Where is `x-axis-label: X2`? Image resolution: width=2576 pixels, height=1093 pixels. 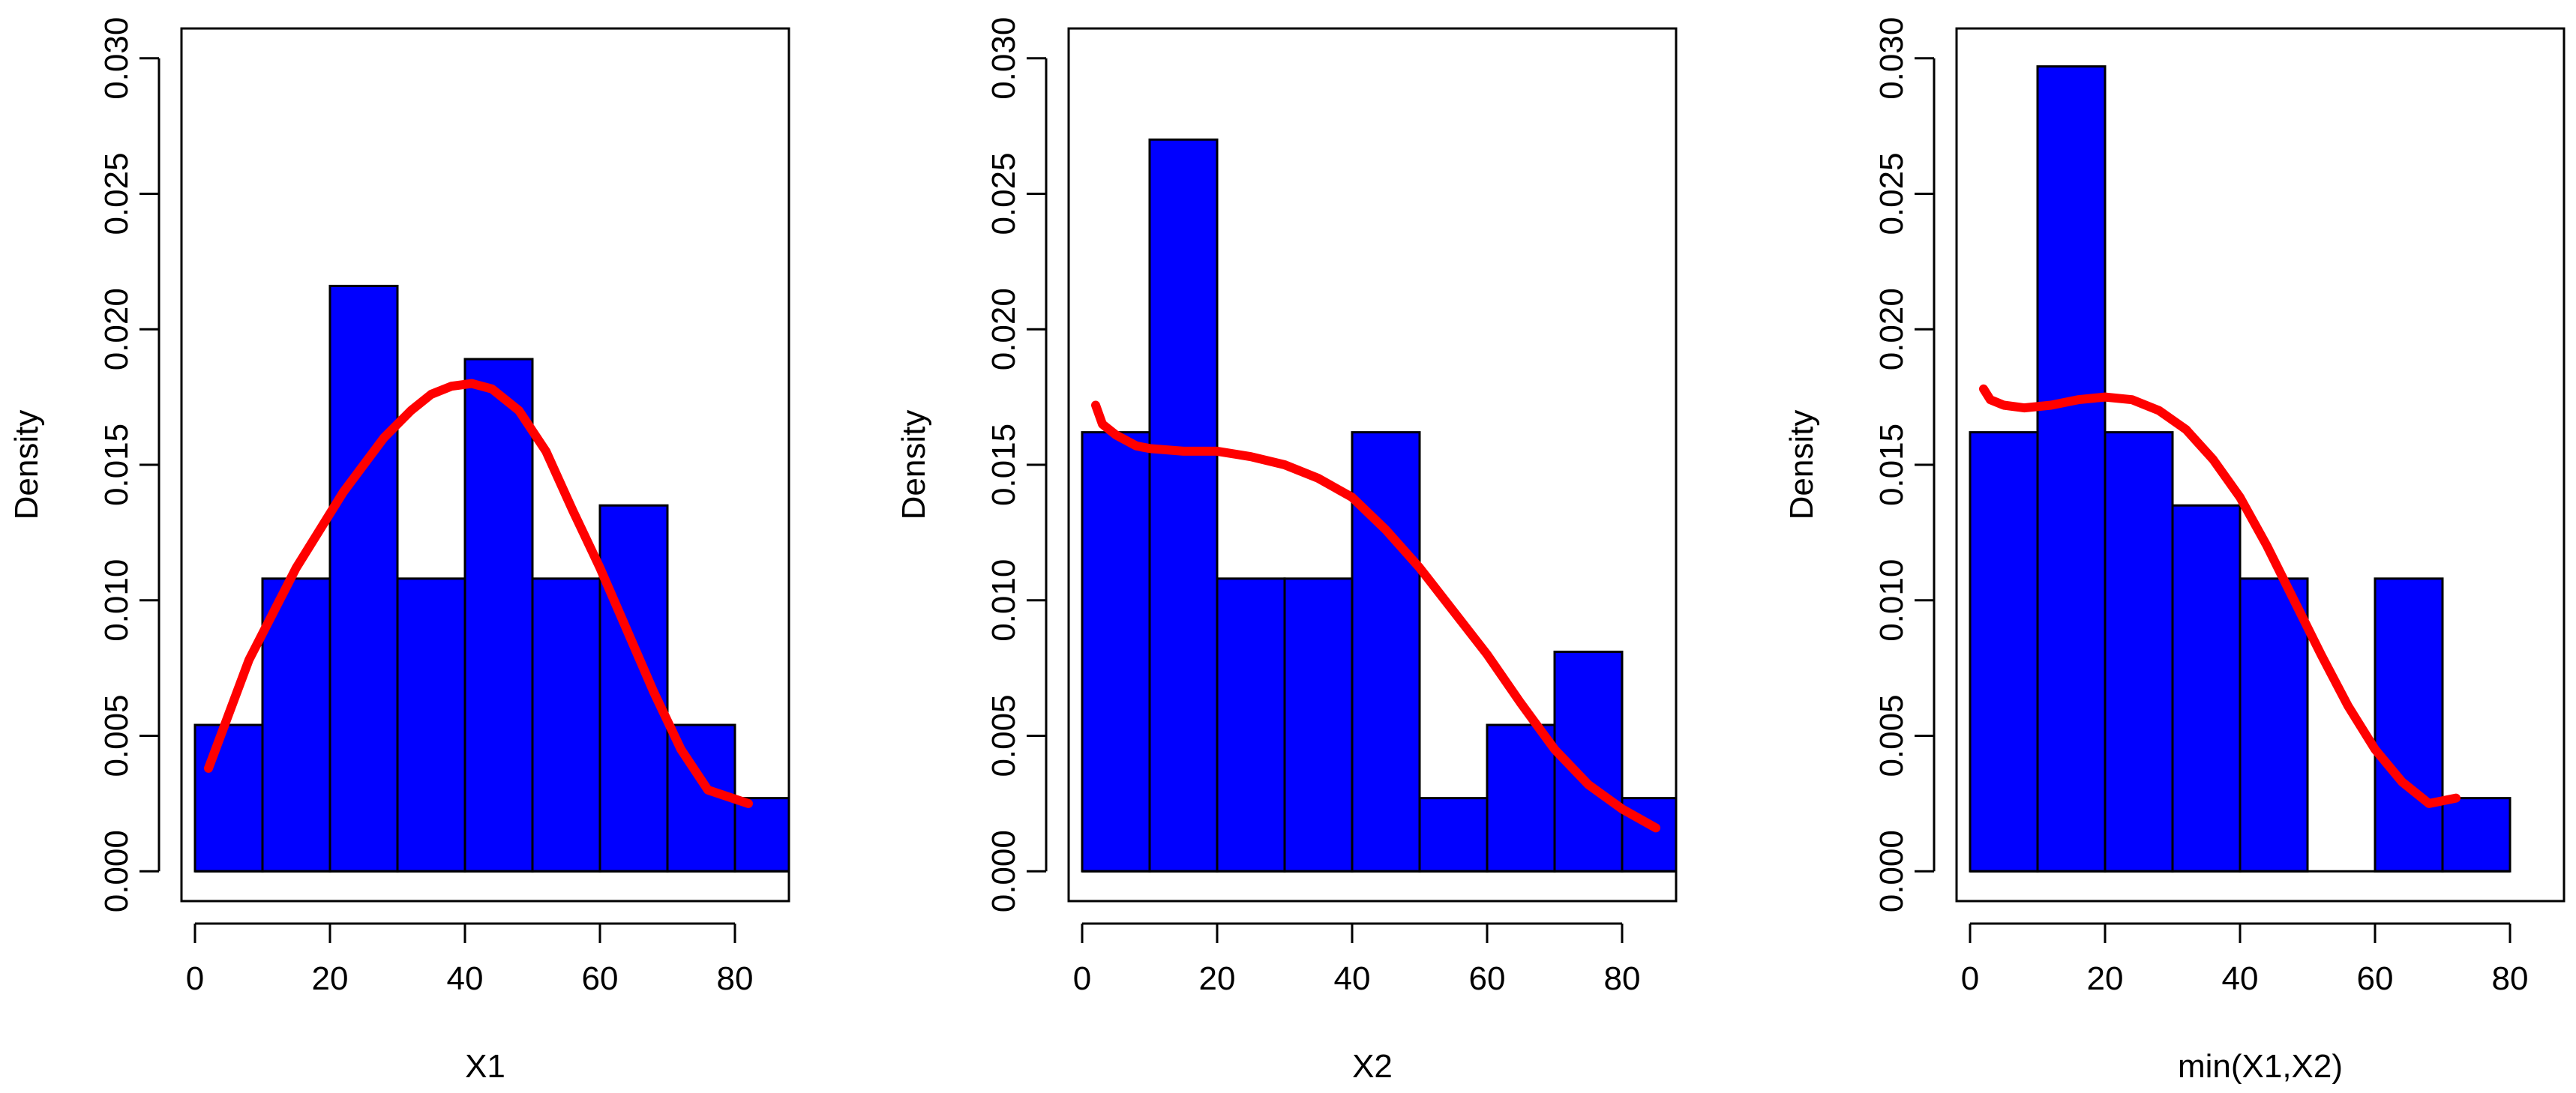 x-axis-label: X2 is located at coordinates (1373, 1066).